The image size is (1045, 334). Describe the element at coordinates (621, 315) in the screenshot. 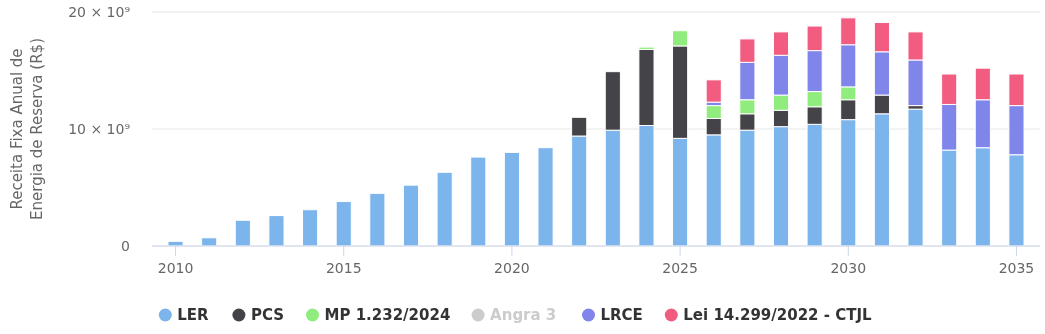

I see `legend-label: LRCE` at that location.